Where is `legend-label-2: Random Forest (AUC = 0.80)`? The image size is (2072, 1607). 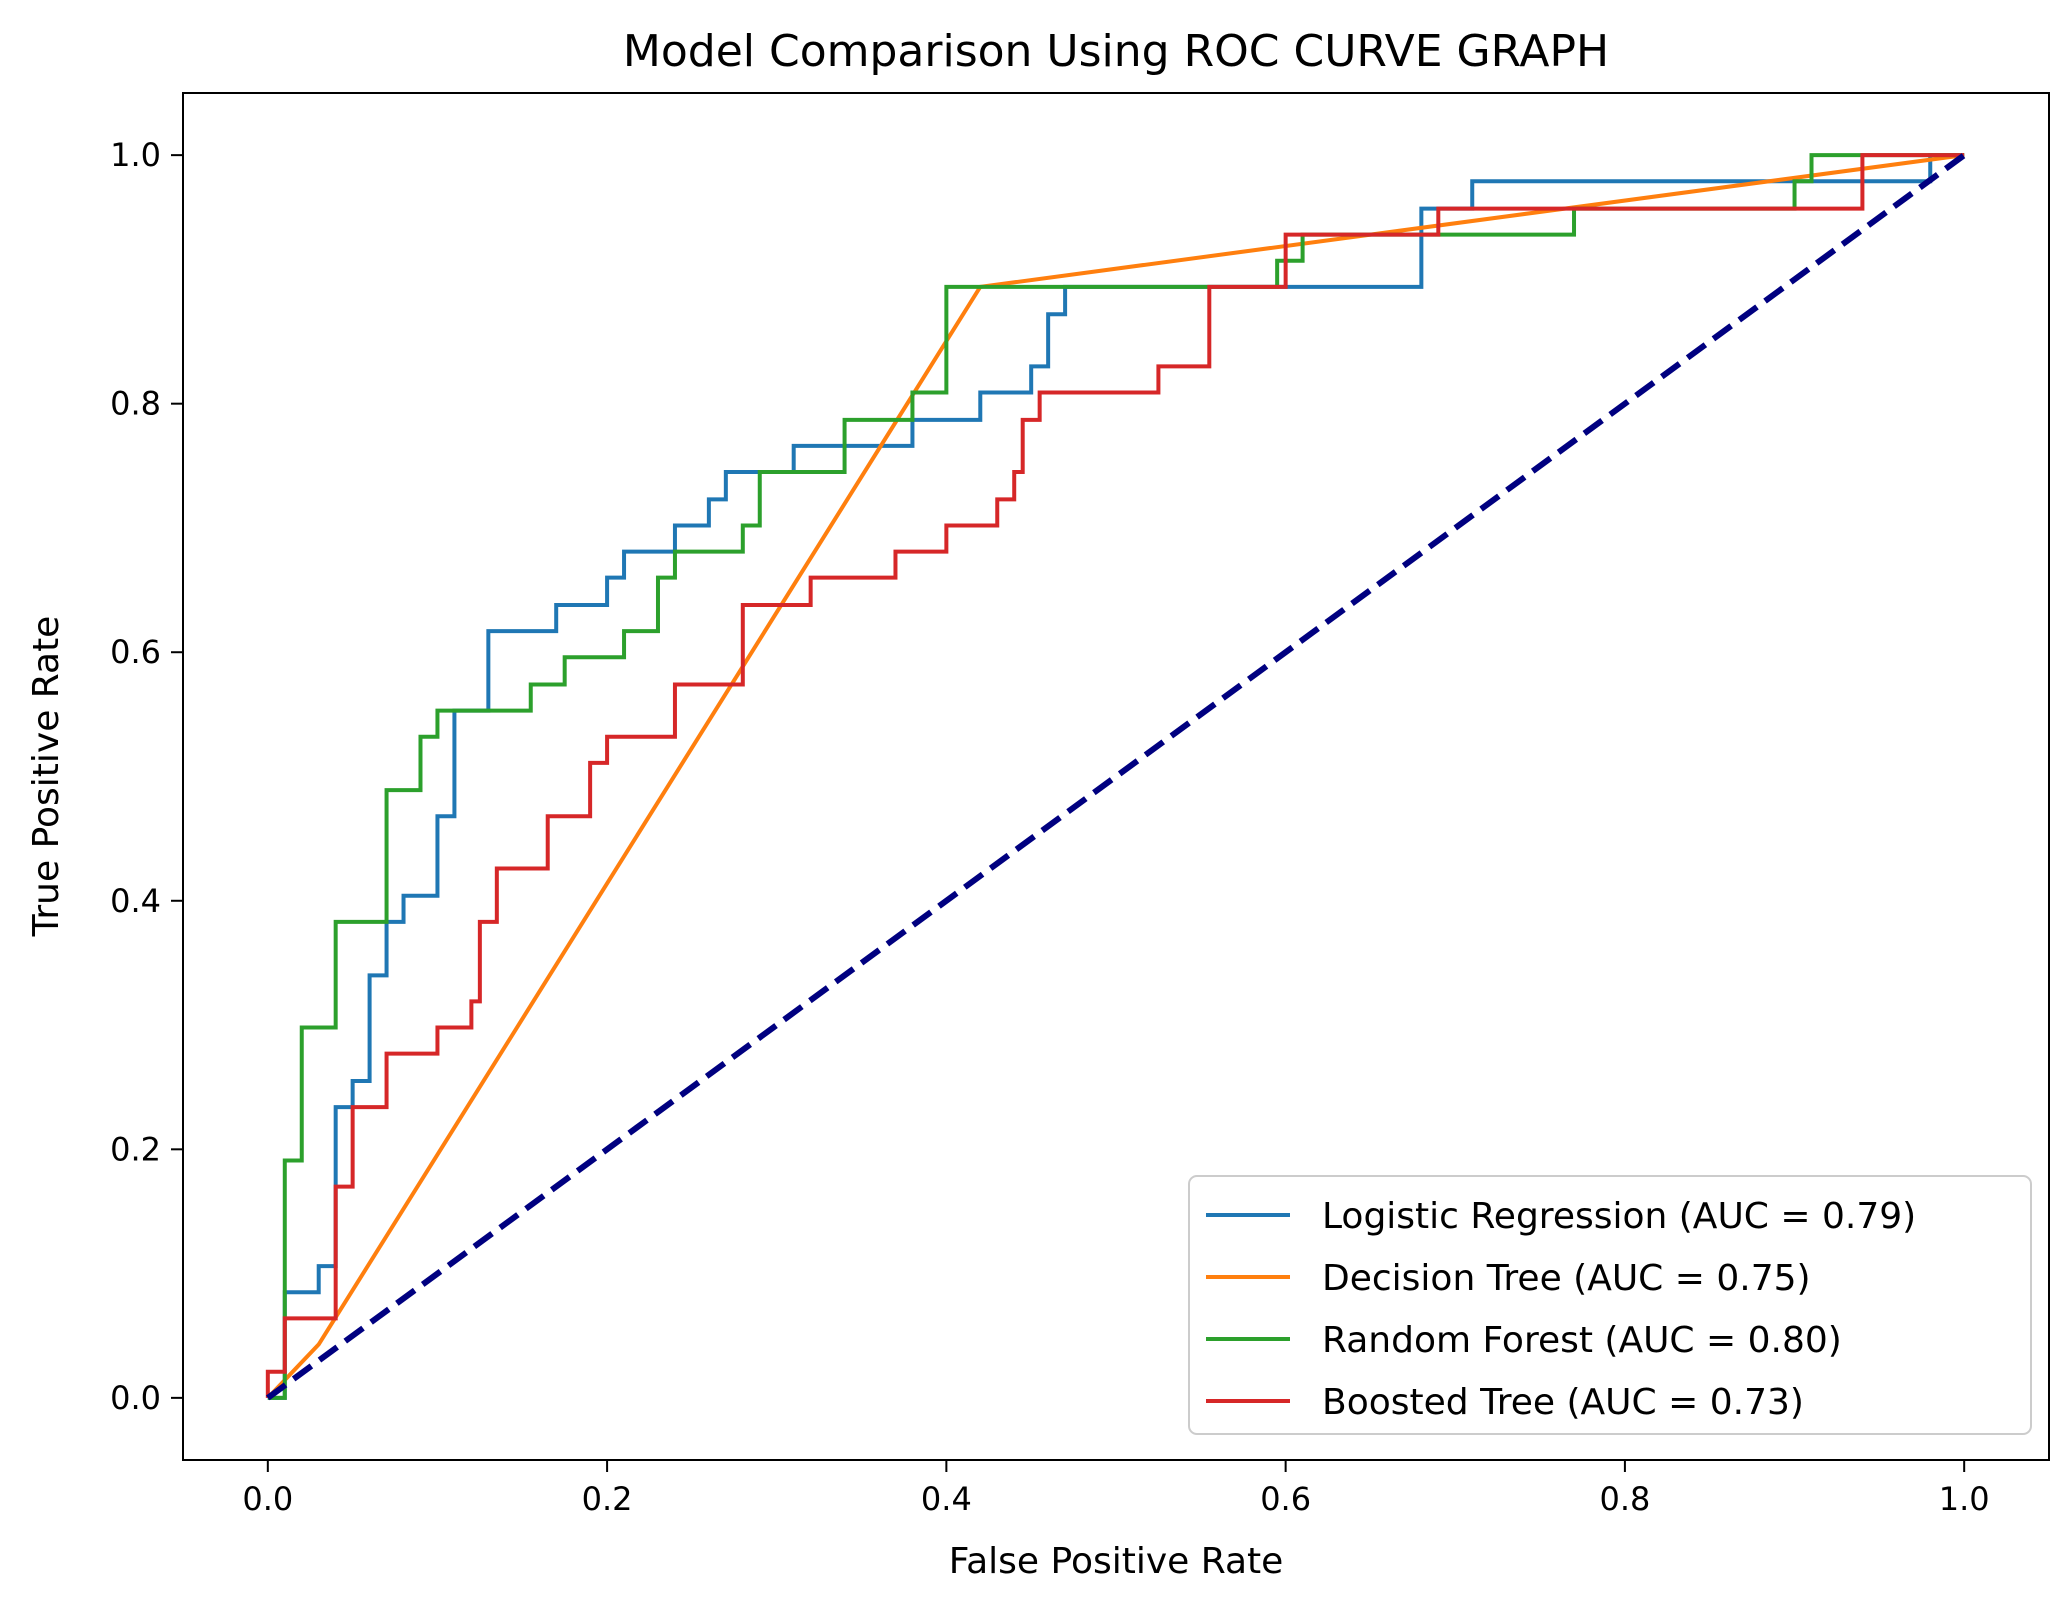
legend-label-2: Random Forest (AUC = 0.80) is located at coordinates (1582, 1340).